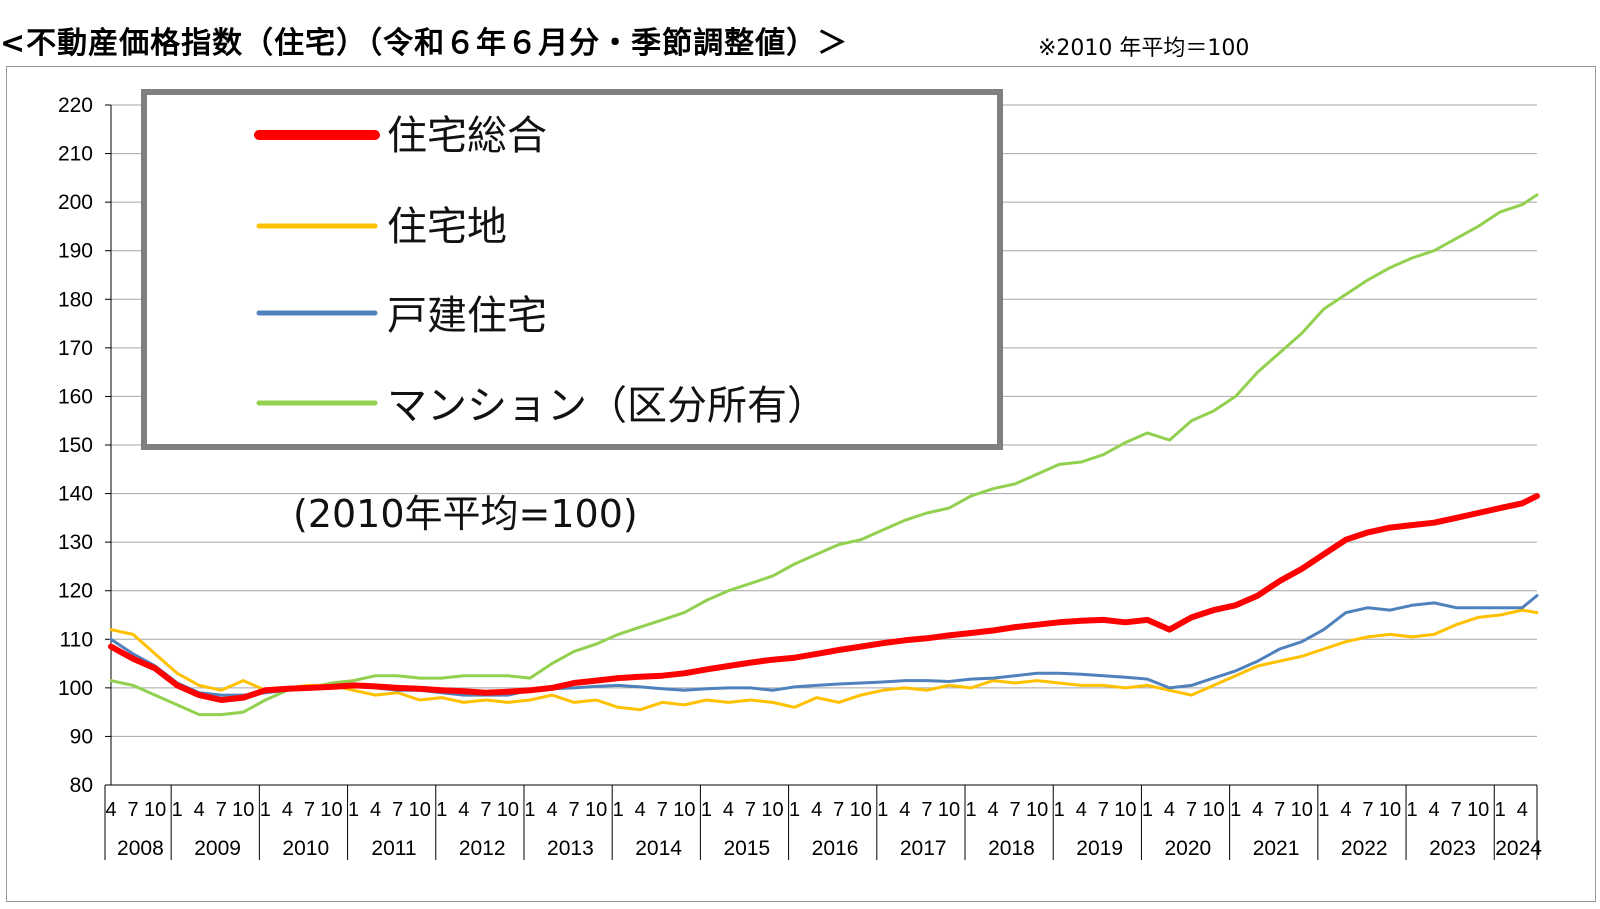 The width and height of the screenshot is (1600, 909). I want to click on x-year-label: 2024, so click(1518, 848).